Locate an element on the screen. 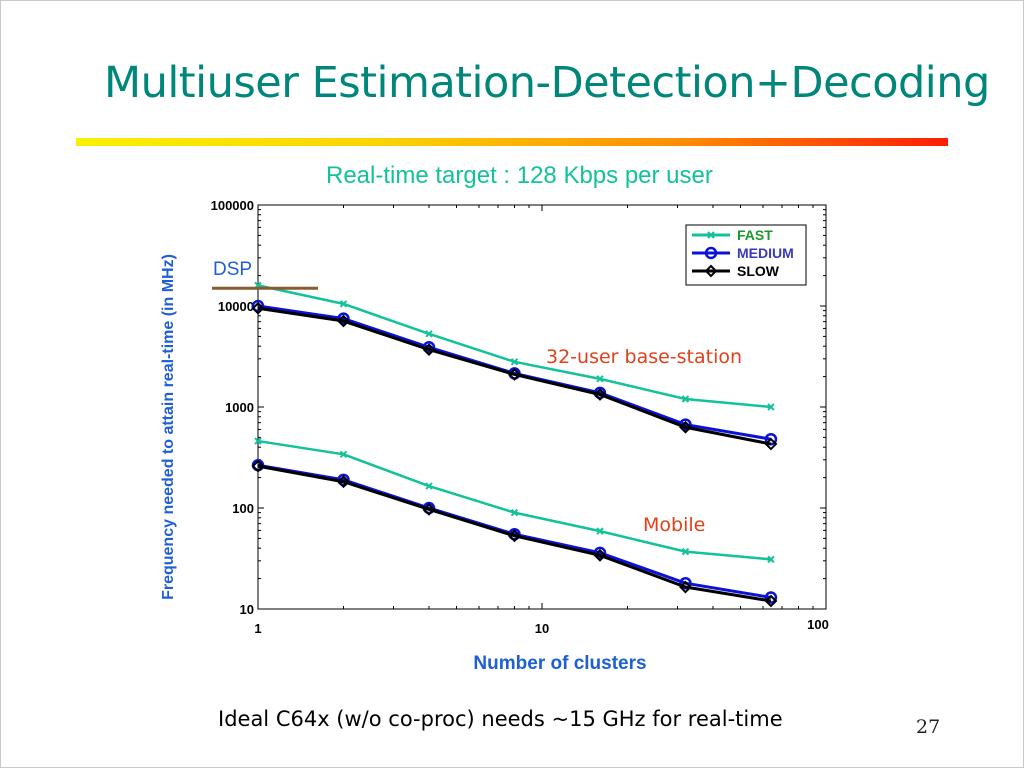  chart-title: Real-time target : 128 Kbps per user is located at coordinates (519, 175).